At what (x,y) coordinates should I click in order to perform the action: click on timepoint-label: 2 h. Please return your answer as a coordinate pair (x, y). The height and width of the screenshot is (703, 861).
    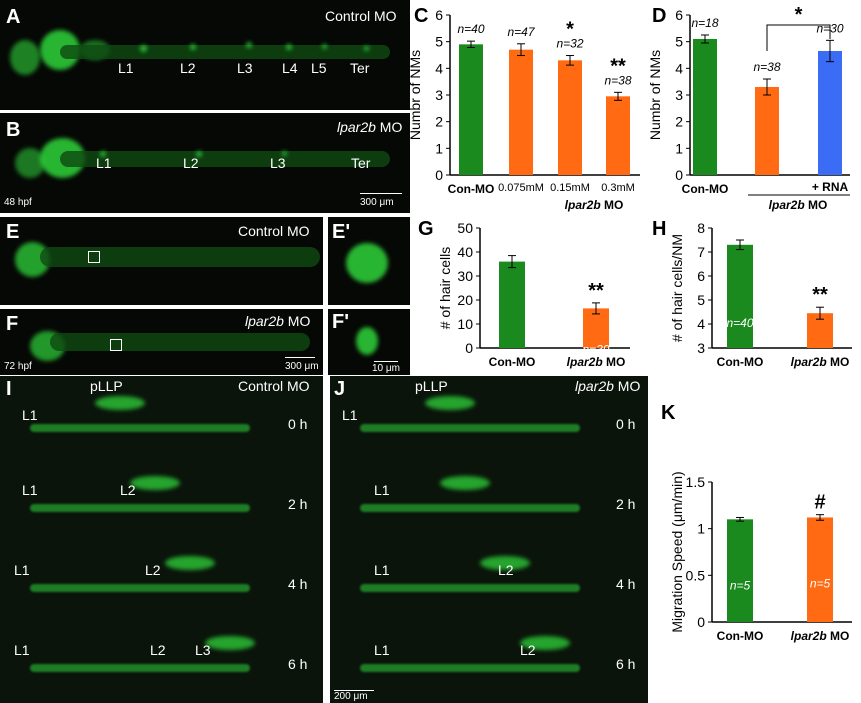
    Looking at the image, I should click on (626, 504).